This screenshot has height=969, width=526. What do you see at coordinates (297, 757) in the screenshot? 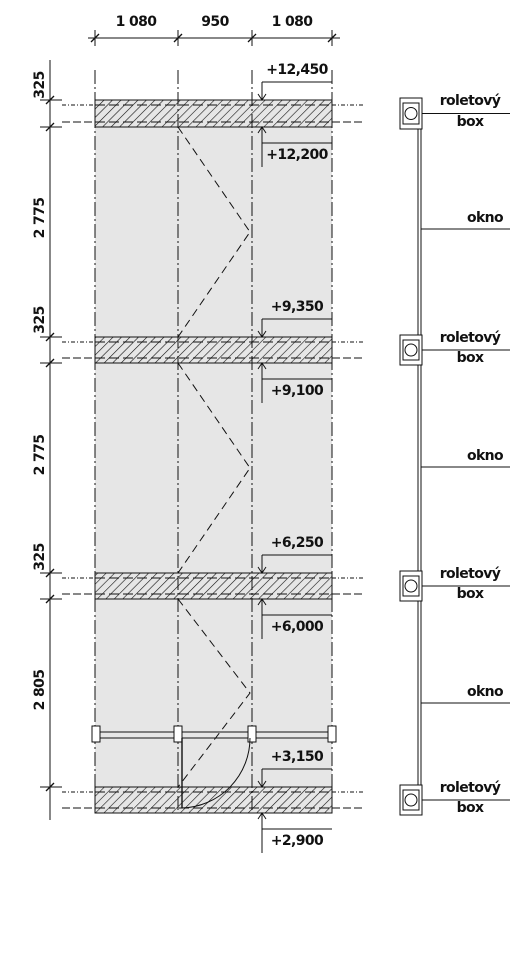
I see `level-label: +3,150` at bounding box center [297, 757].